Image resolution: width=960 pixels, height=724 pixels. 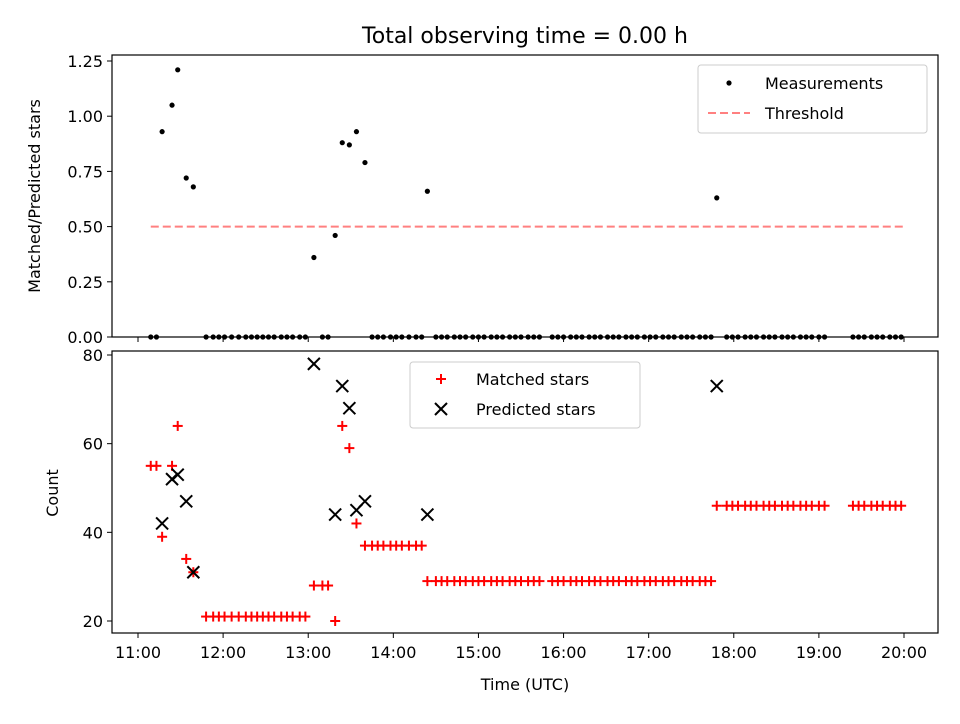 What do you see at coordinates (85, 282) in the screenshot?
I see `ratio-y-tick-label: 0.25` at bounding box center [85, 282].